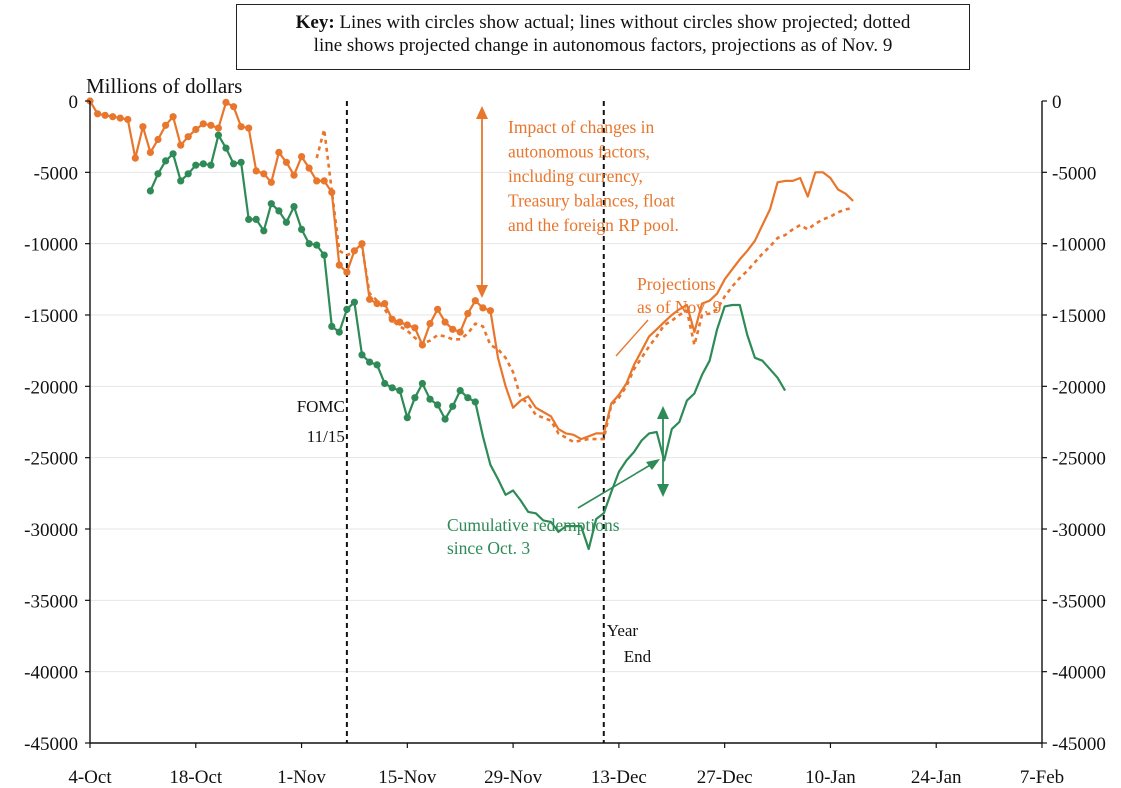 The image size is (1121, 788). What do you see at coordinates (51, 530) in the screenshot?
I see `y-tick-label-left: -30000` at bounding box center [51, 530].